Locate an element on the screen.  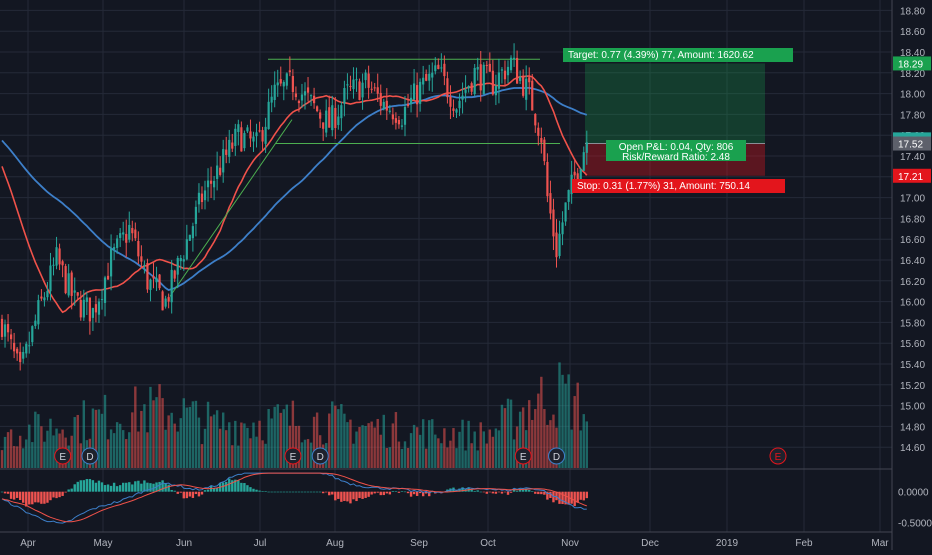
earnings-marker: E is located at coordinates (523, 456).